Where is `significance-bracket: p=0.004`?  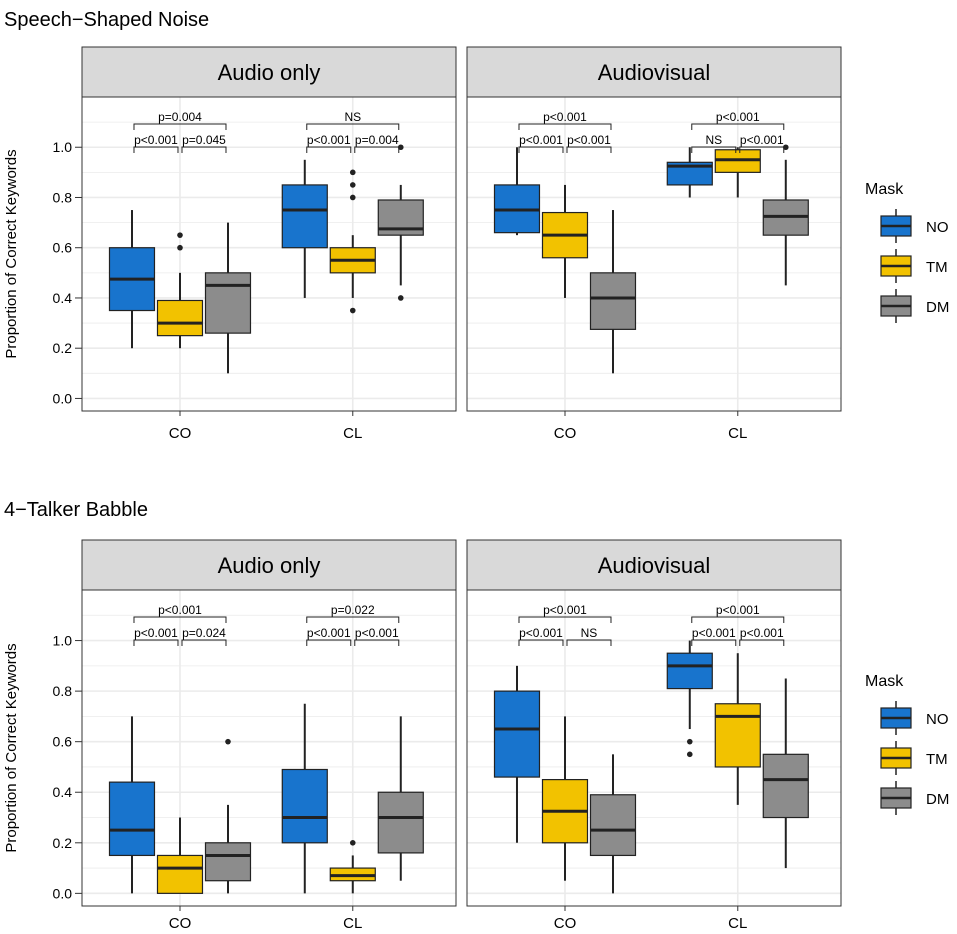 significance-bracket: p=0.004 is located at coordinates (377, 143).